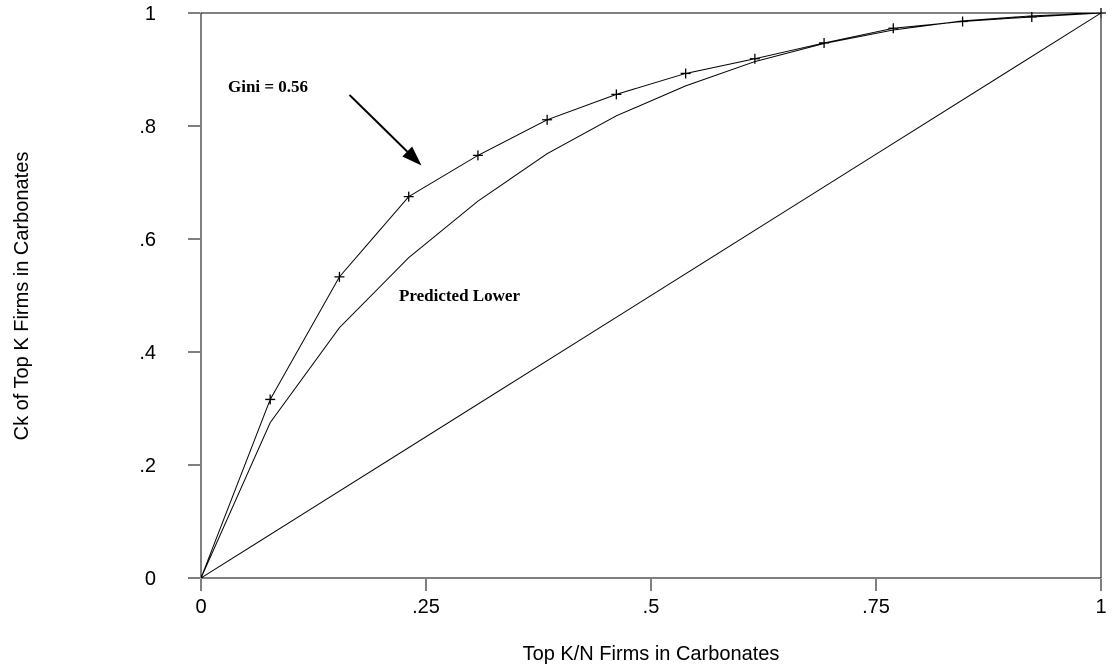 The width and height of the screenshot is (1113, 668). What do you see at coordinates (374, 191) in the screenshot?
I see `annotation-layer: Gini = 0.56 Predicted Lower` at bounding box center [374, 191].